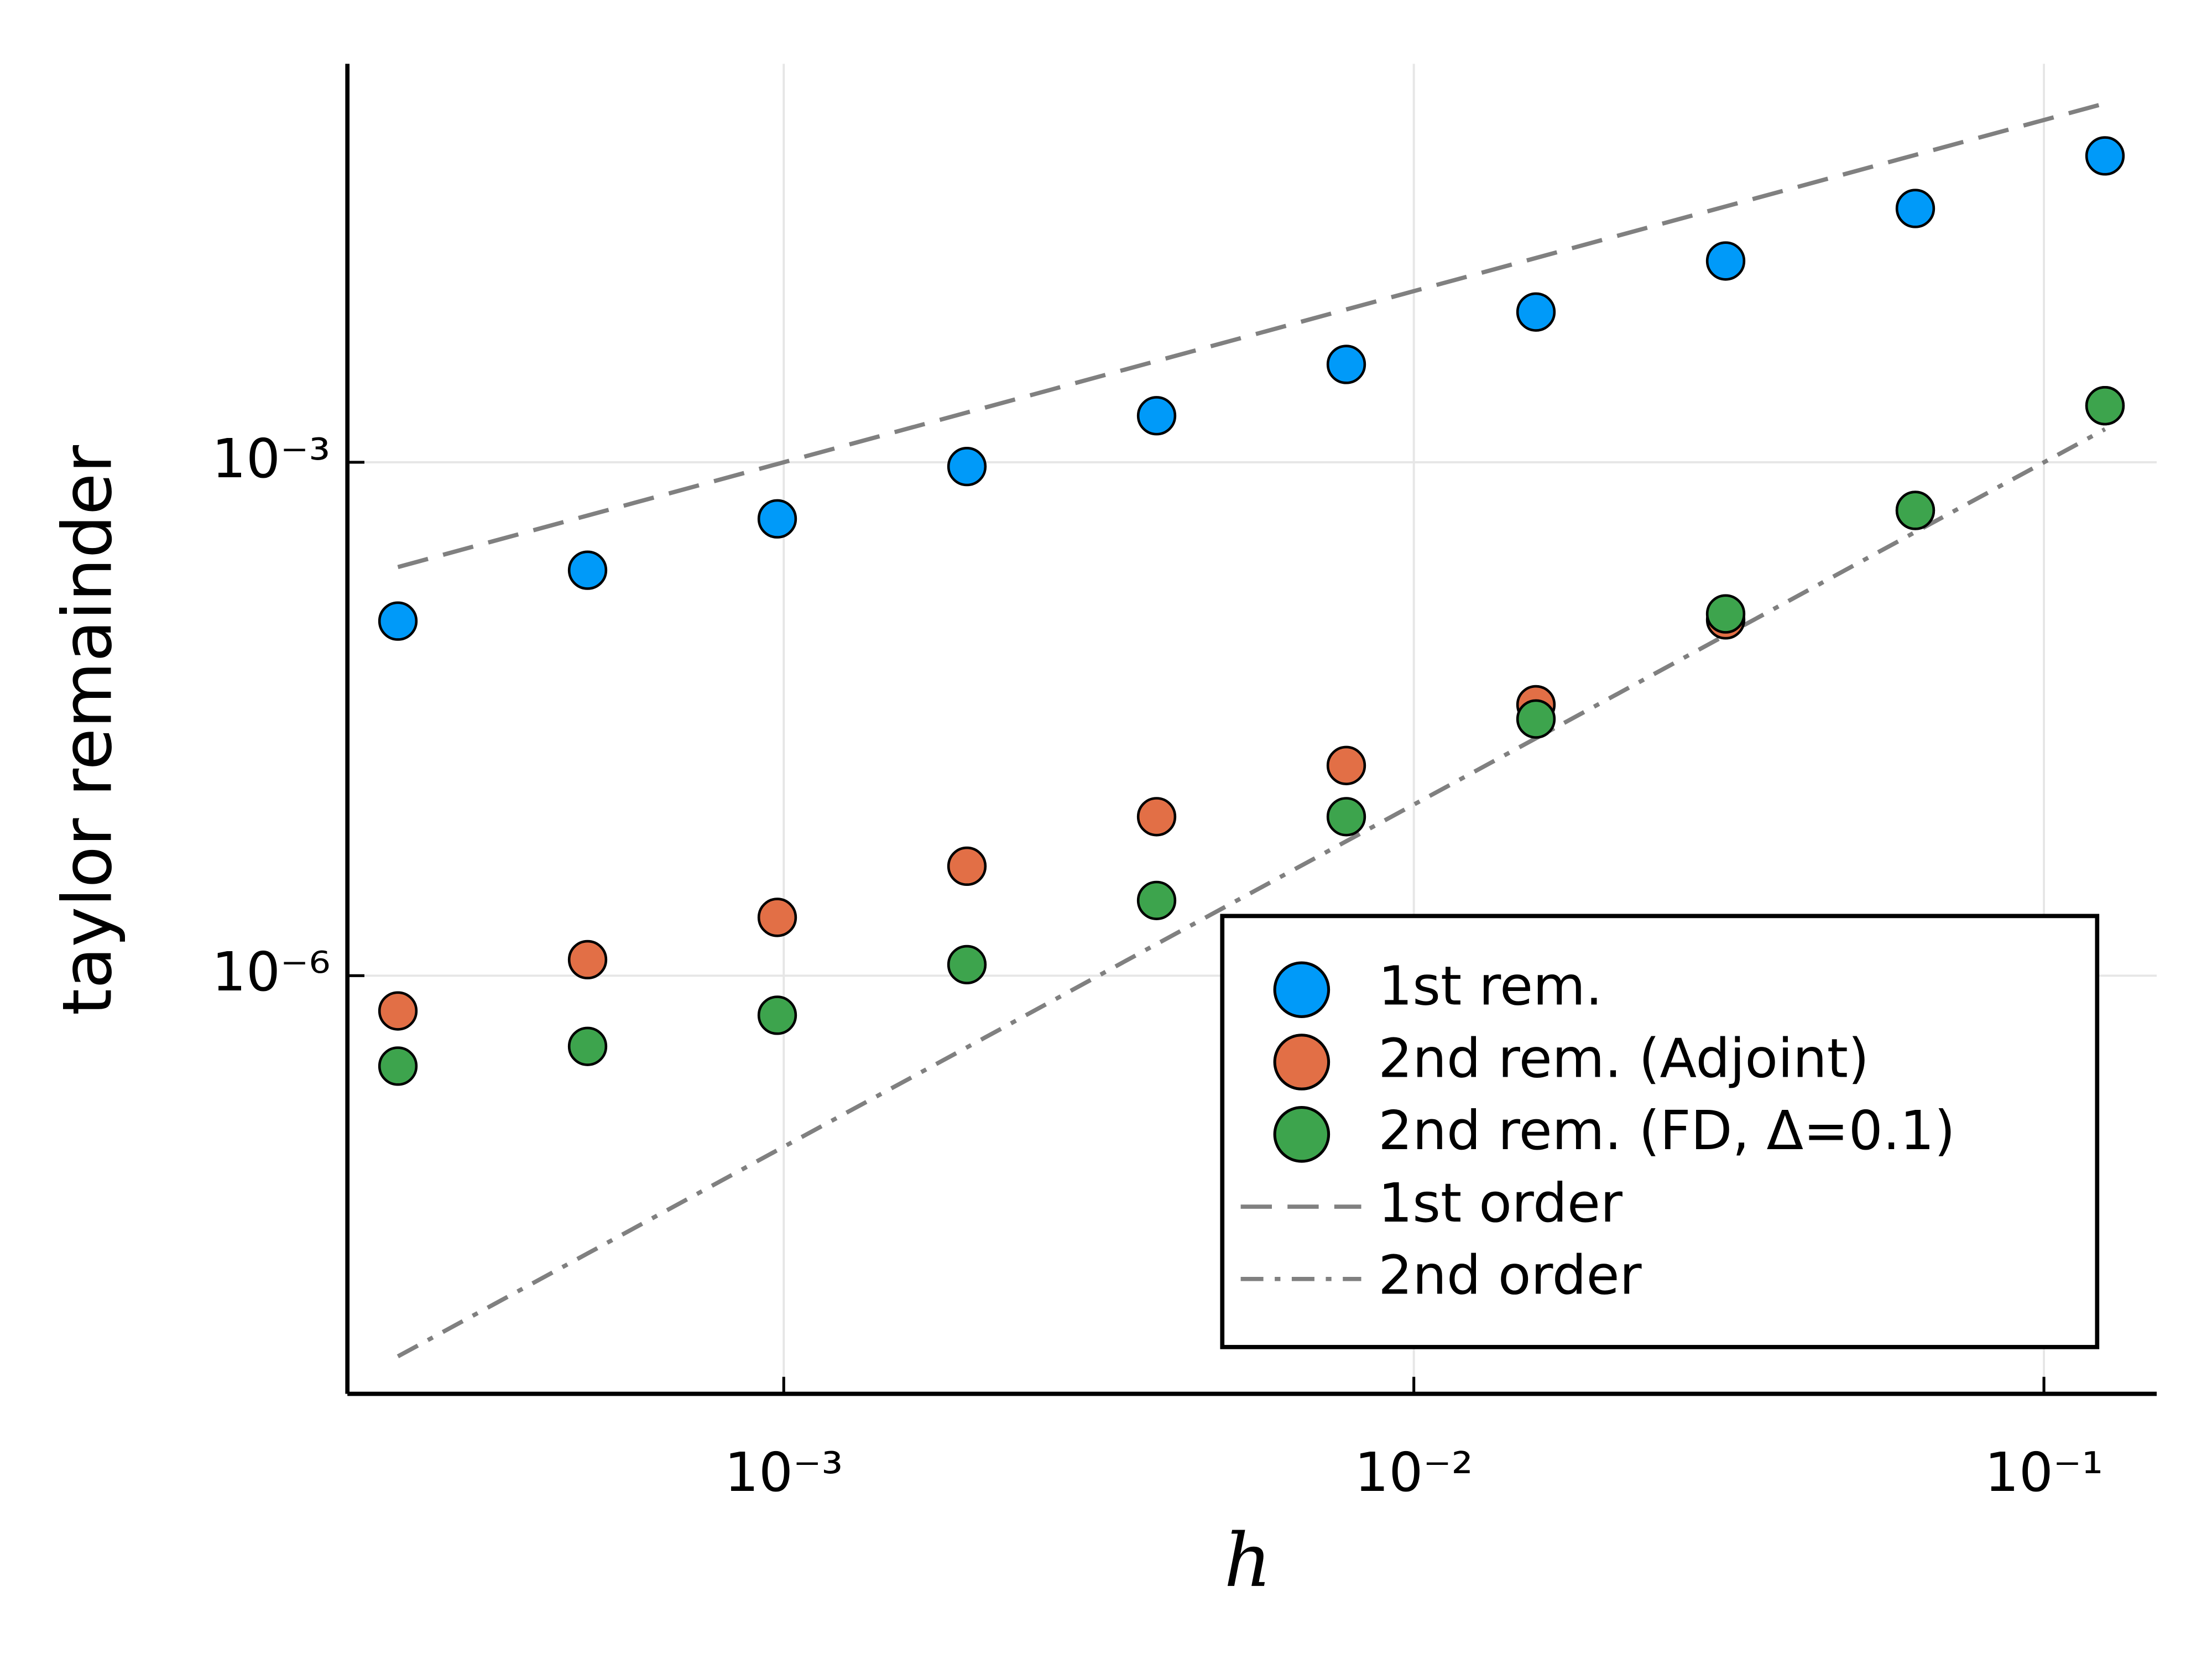  Describe the element at coordinates (1413, 1473) in the screenshot. I see `x-tick-label: 10⁻²` at that location.